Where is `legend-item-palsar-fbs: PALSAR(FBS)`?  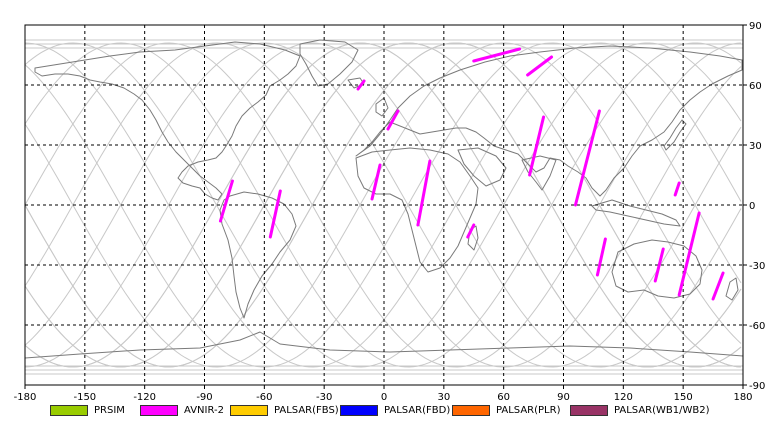 legend-item-palsar-fbs: PALSAR(FBS) is located at coordinates (284, 410).